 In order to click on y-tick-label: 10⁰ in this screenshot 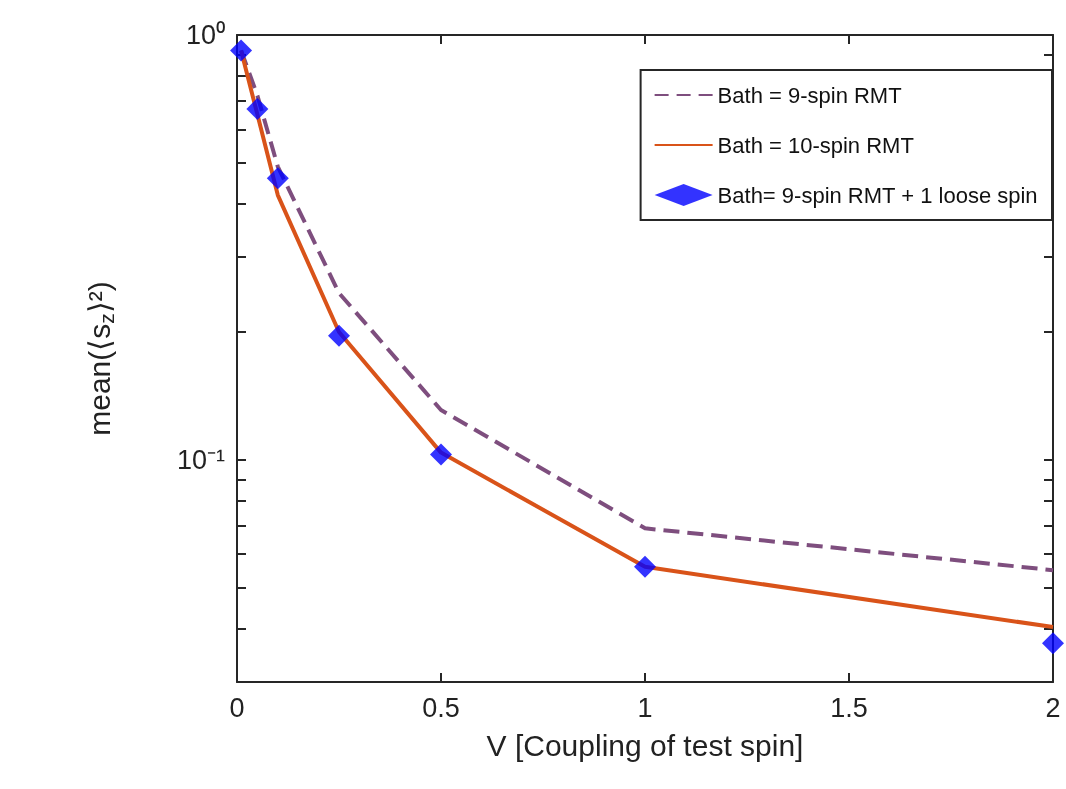, I will do `click(205, 35)`.